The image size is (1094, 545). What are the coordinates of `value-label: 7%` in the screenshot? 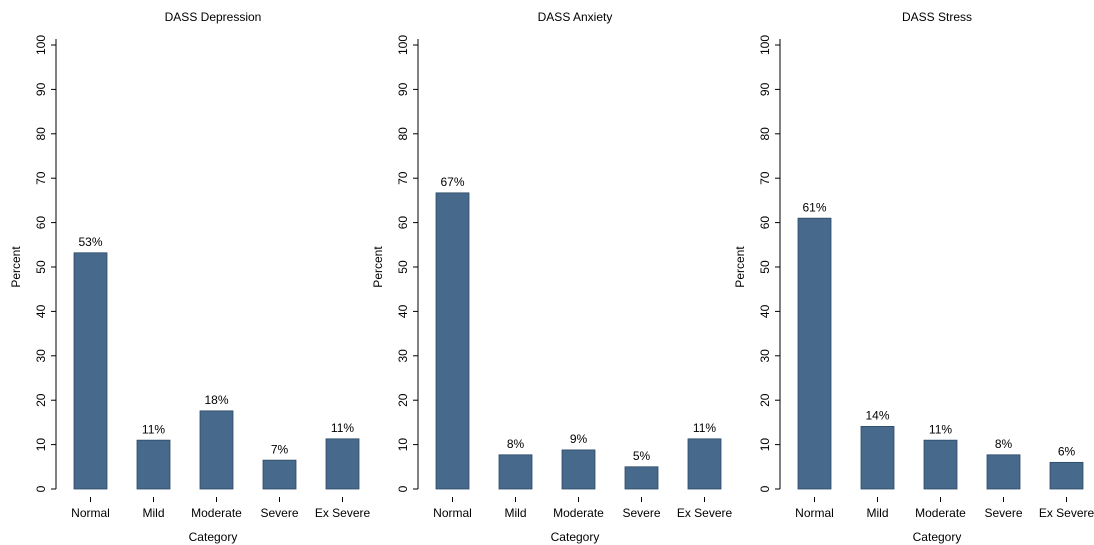 It's located at (280, 449).